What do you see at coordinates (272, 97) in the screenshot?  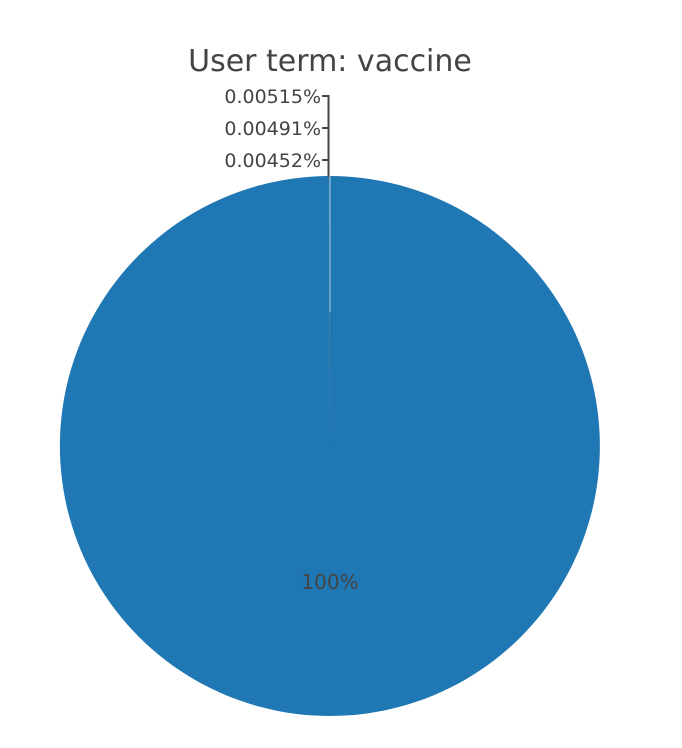 I see `slice-label-1: 0.00515%` at bounding box center [272, 97].